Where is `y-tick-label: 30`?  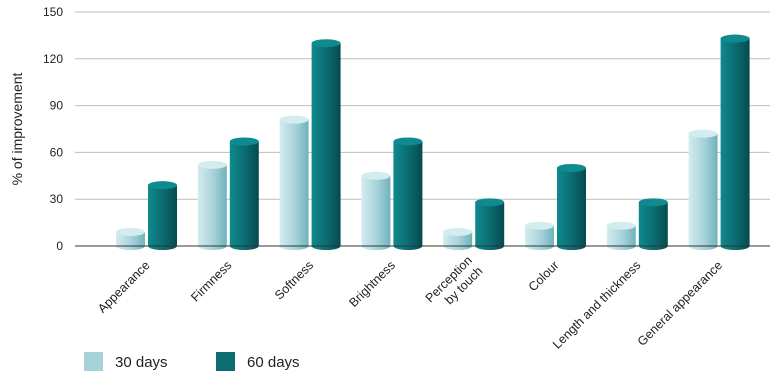
y-tick-label: 30 is located at coordinates (57, 199).